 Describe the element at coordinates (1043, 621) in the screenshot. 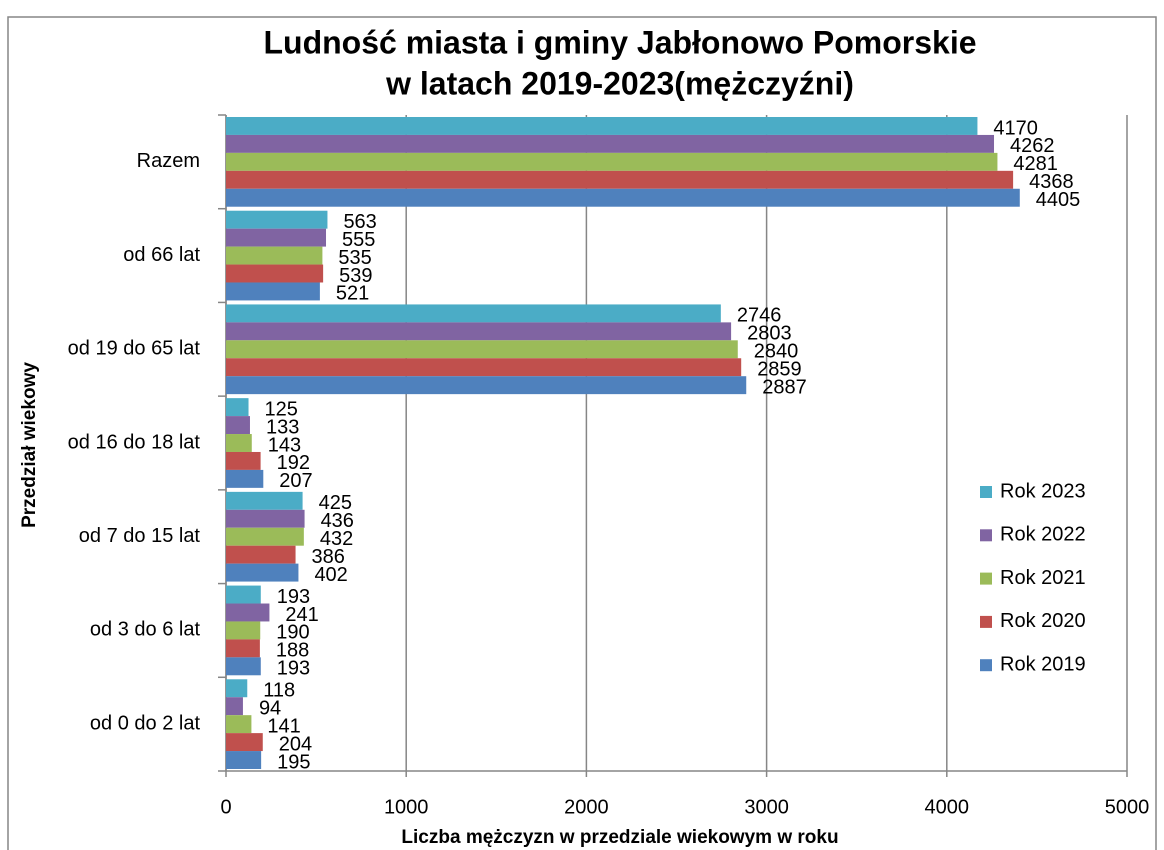

I see `legend-label: Rok 2020` at that location.